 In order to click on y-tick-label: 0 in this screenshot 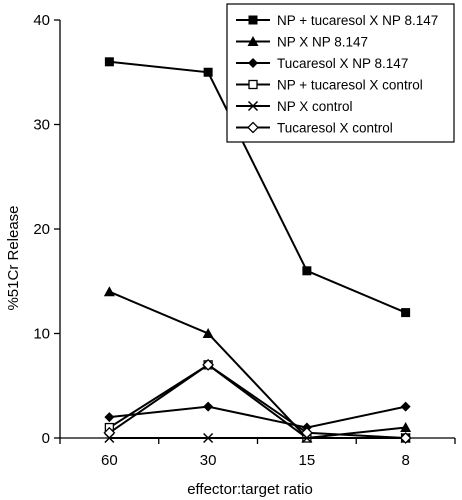, I will do `click(46, 438)`.